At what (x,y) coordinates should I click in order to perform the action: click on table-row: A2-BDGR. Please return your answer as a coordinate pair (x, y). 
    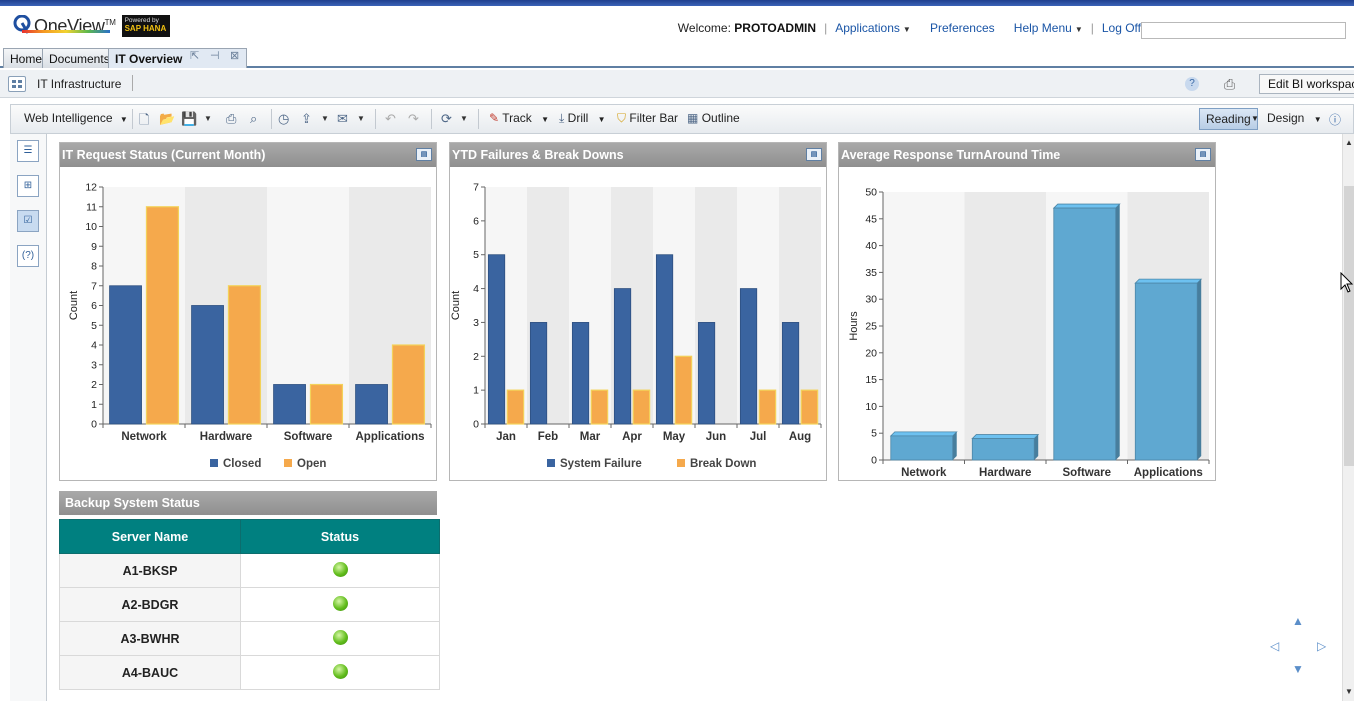
    Looking at the image, I should click on (249, 604).